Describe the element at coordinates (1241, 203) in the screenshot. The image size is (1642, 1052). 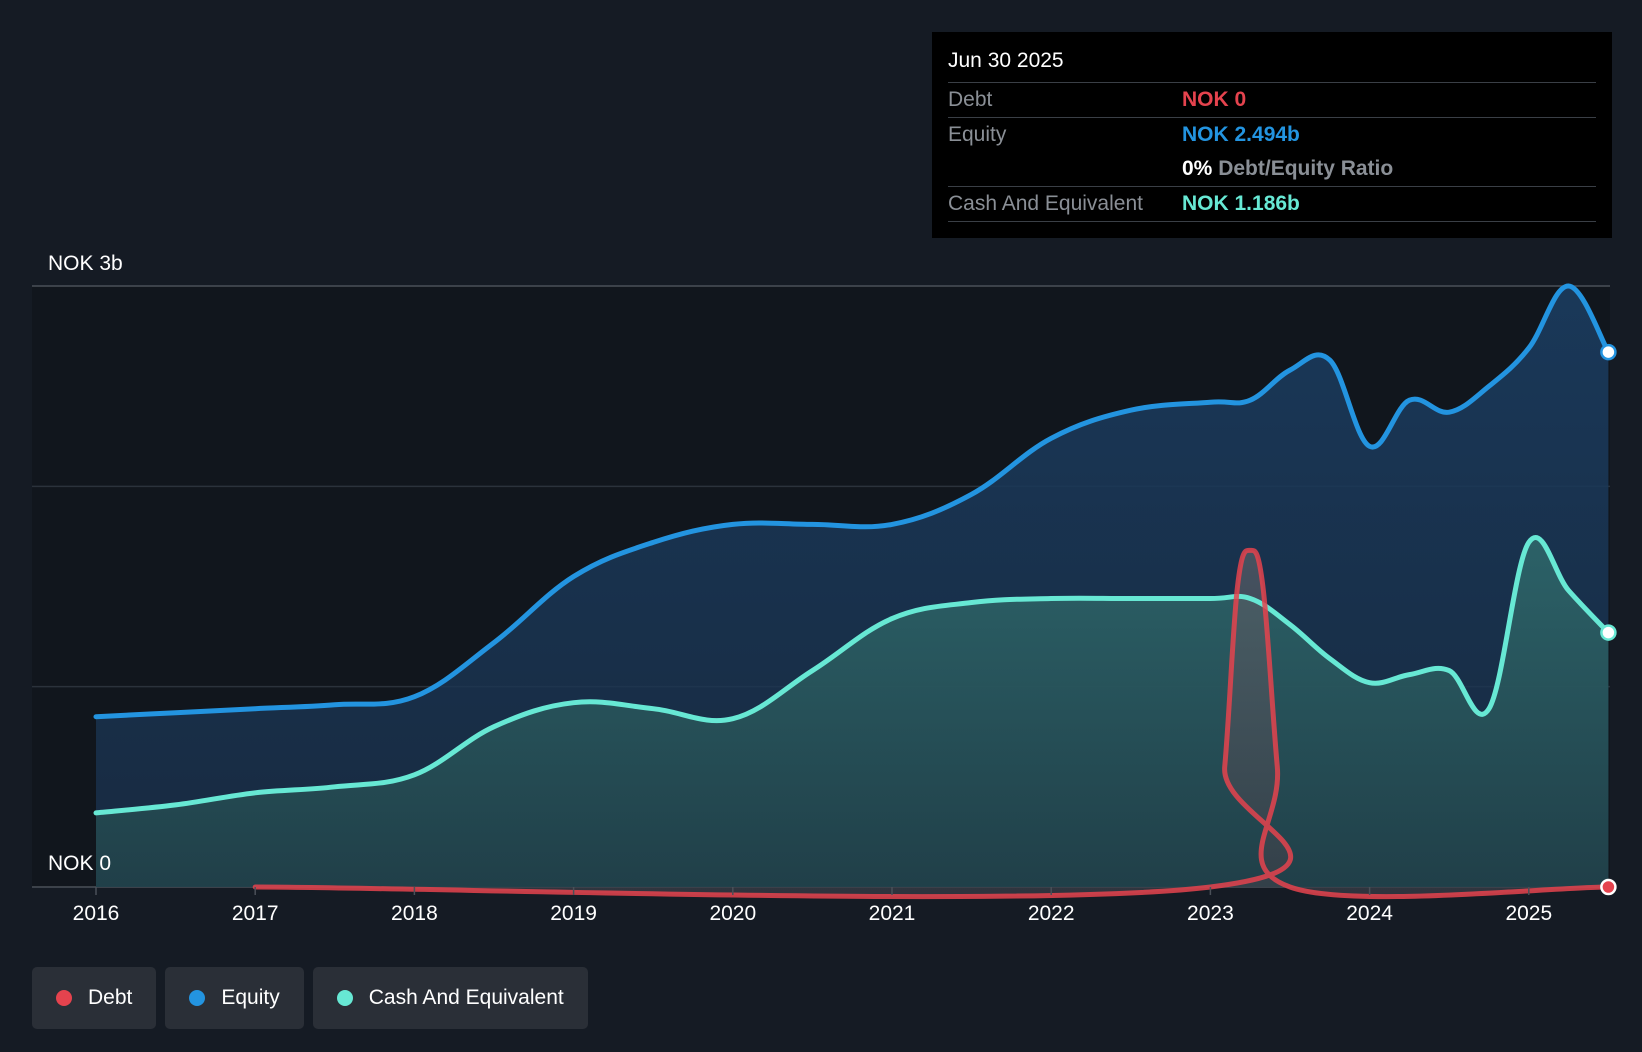
I see `tooltip-cash-value: NOK 1.186b` at that location.